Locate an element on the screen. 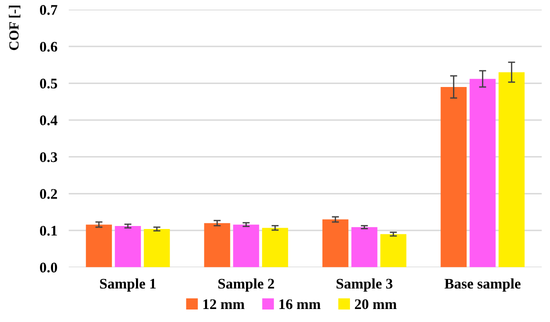 This screenshot has height=322, width=550. y-tick-label: 0.1 is located at coordinates (48, 231).